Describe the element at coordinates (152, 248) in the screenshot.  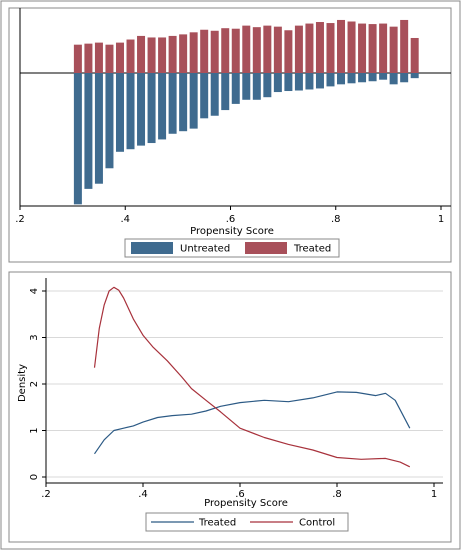
I see `legend-swatch-untreated` at that location.